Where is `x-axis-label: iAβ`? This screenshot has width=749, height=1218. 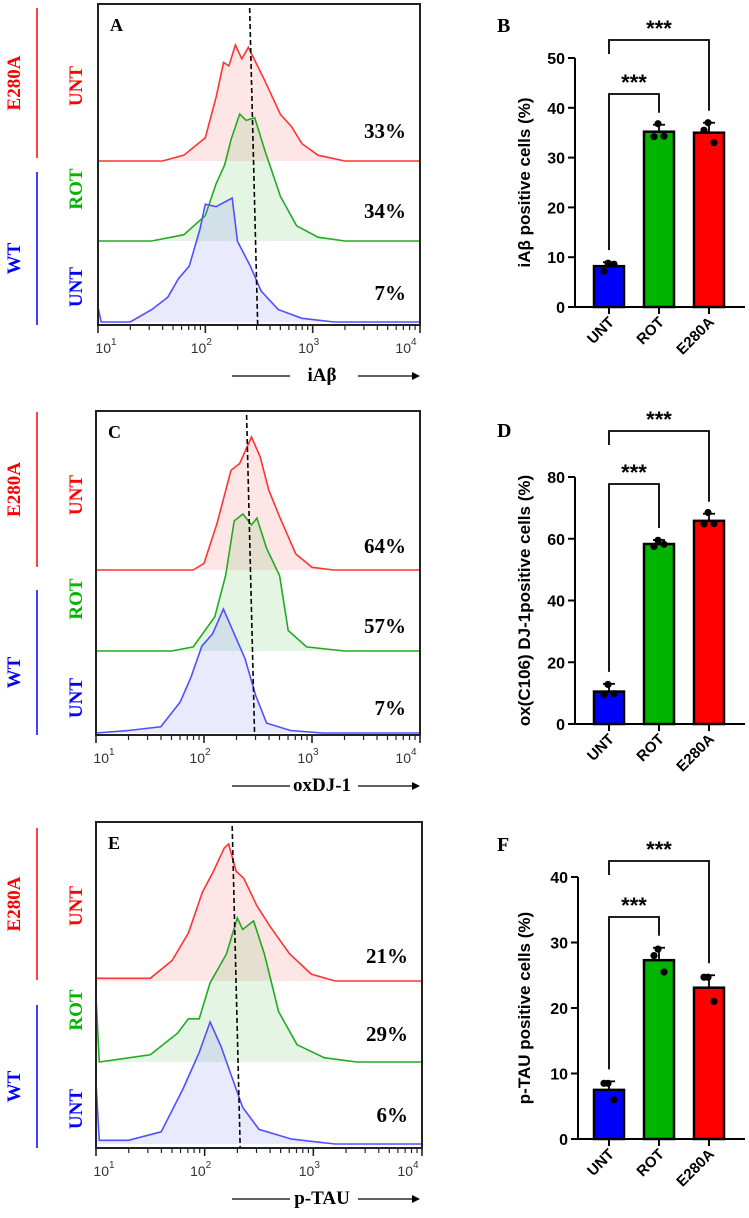 x-axis-label: iAβ is located at coordinates (321, 375).